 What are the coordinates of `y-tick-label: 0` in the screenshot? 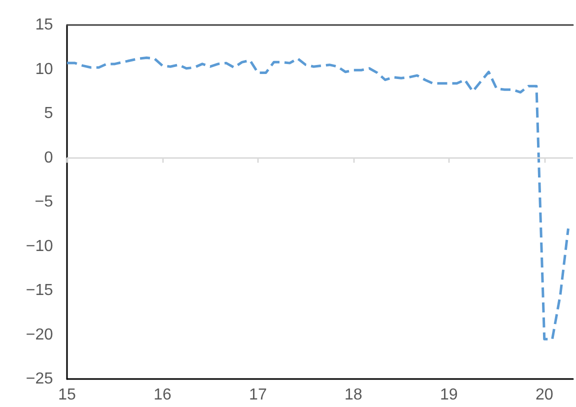 It's located at (49, 157).